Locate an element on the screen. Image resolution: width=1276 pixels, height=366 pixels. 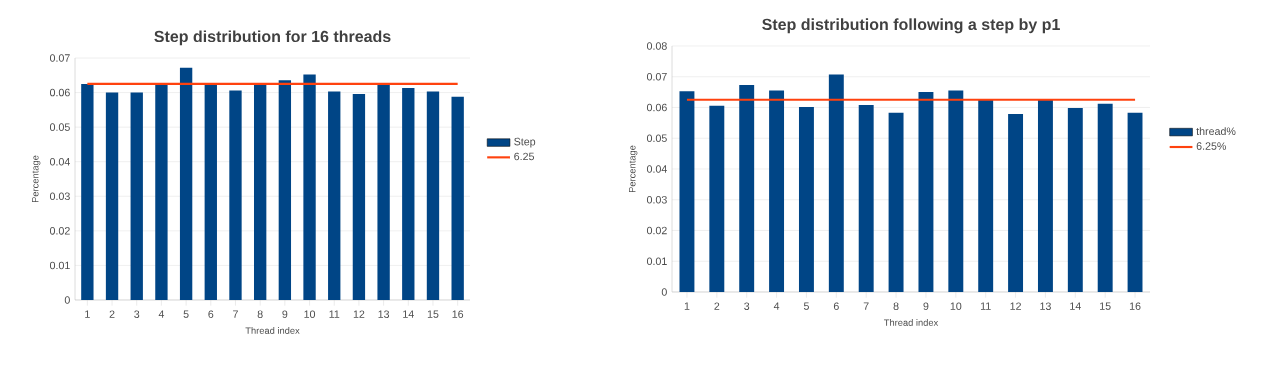
y-tick-label: 0.08 is located at coordinates (656, 46).